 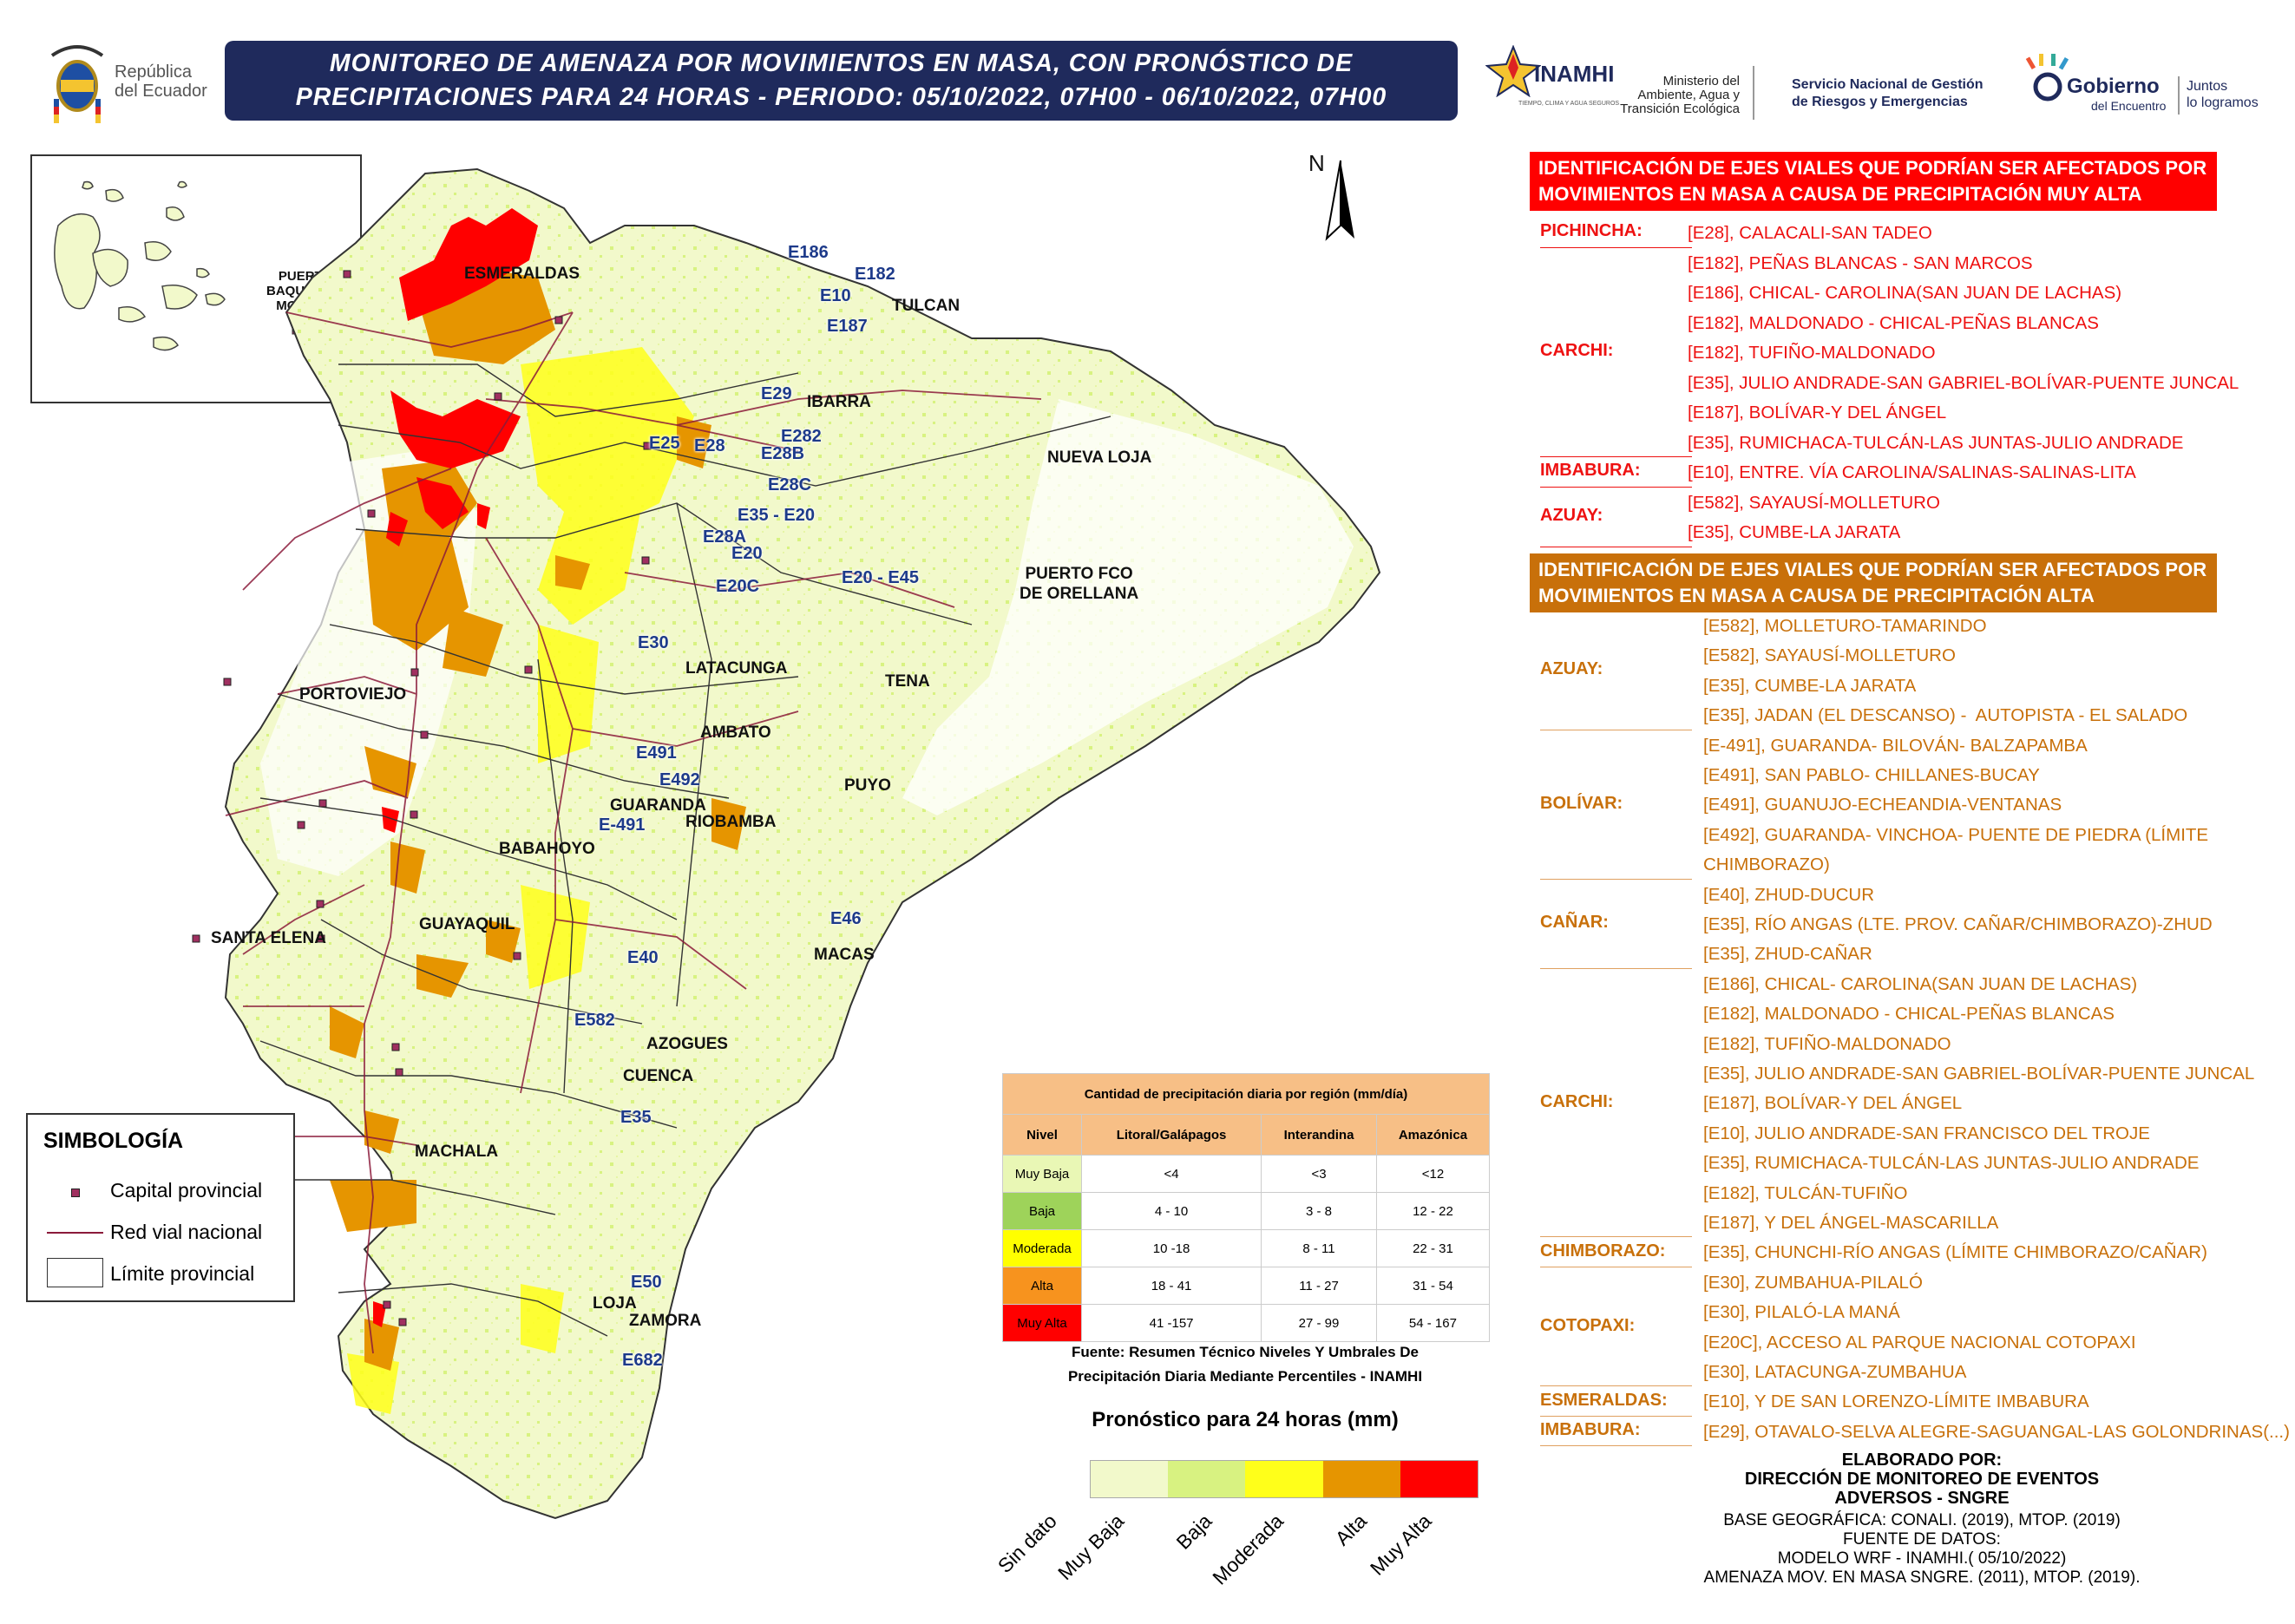 What do you see at coordinates (467, 924) in the screenshot?
I see `city-label: GUAYAQUIL` at bounding box center [467, 924].